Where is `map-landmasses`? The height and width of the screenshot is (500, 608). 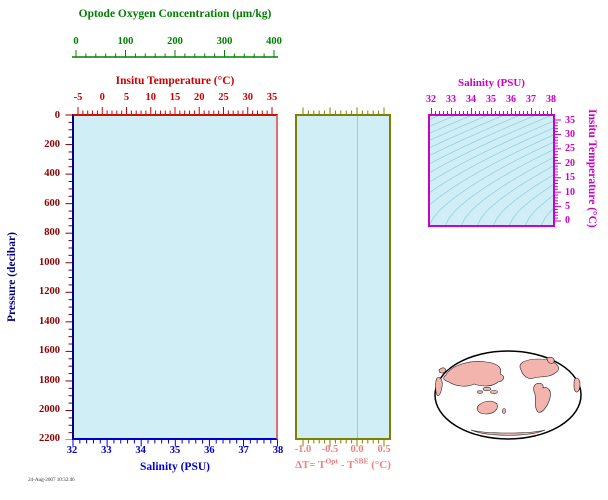
map-landmasses is located at coordinates (508, 396).